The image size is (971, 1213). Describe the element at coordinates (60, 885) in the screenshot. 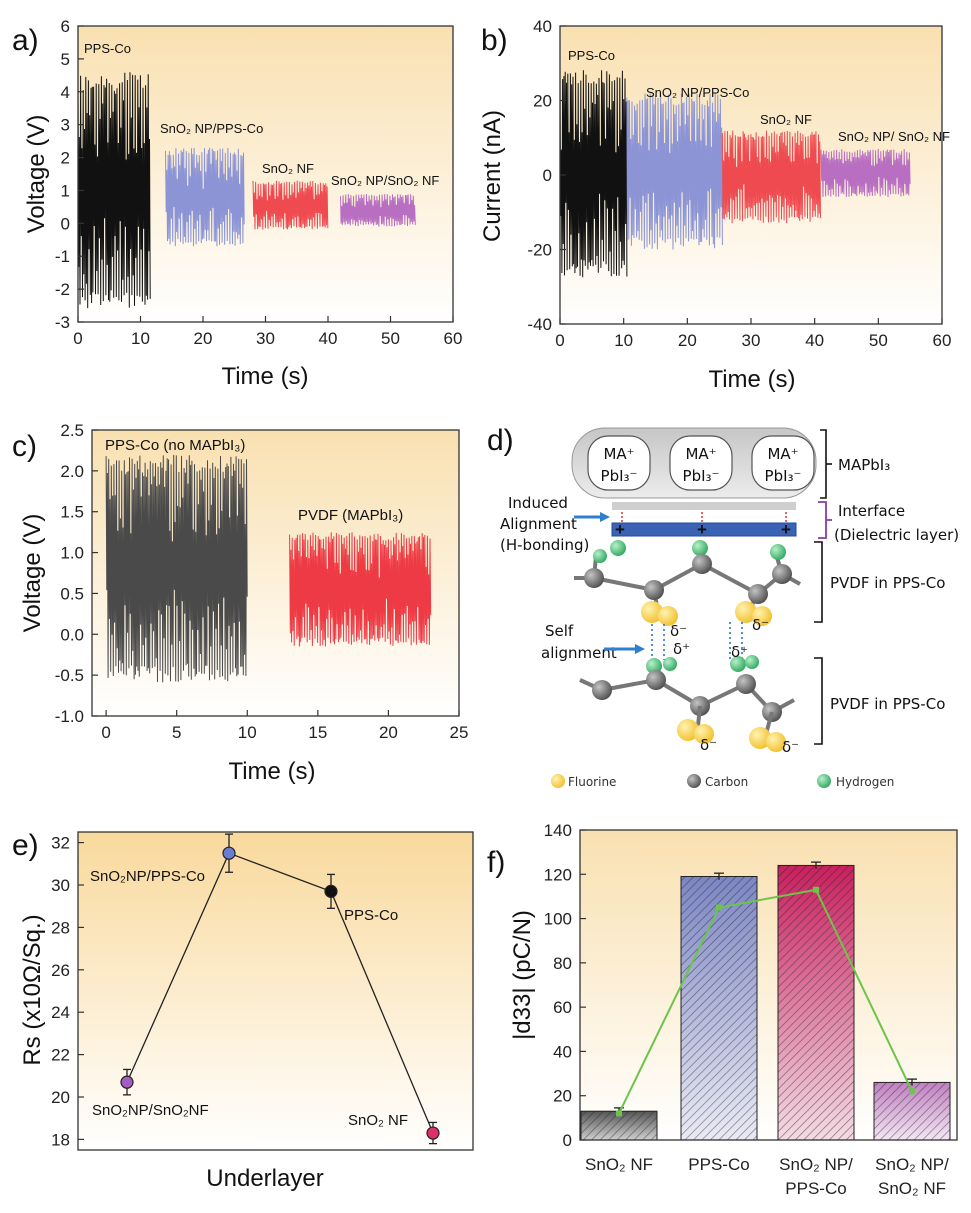

I see `panel-e-y-tick-label: 30` at that location.